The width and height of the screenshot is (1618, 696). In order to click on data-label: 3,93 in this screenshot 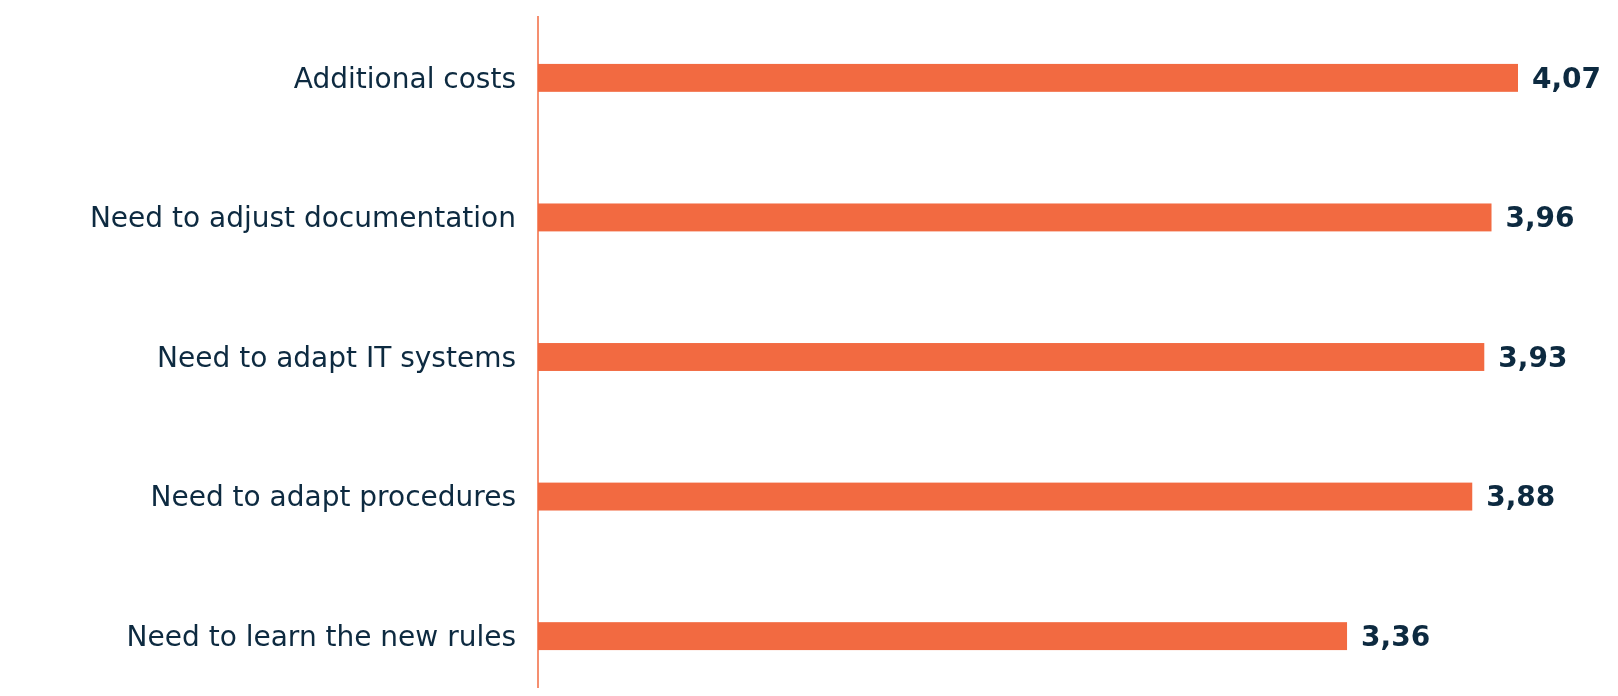, I will do `click(1533, 357)`.